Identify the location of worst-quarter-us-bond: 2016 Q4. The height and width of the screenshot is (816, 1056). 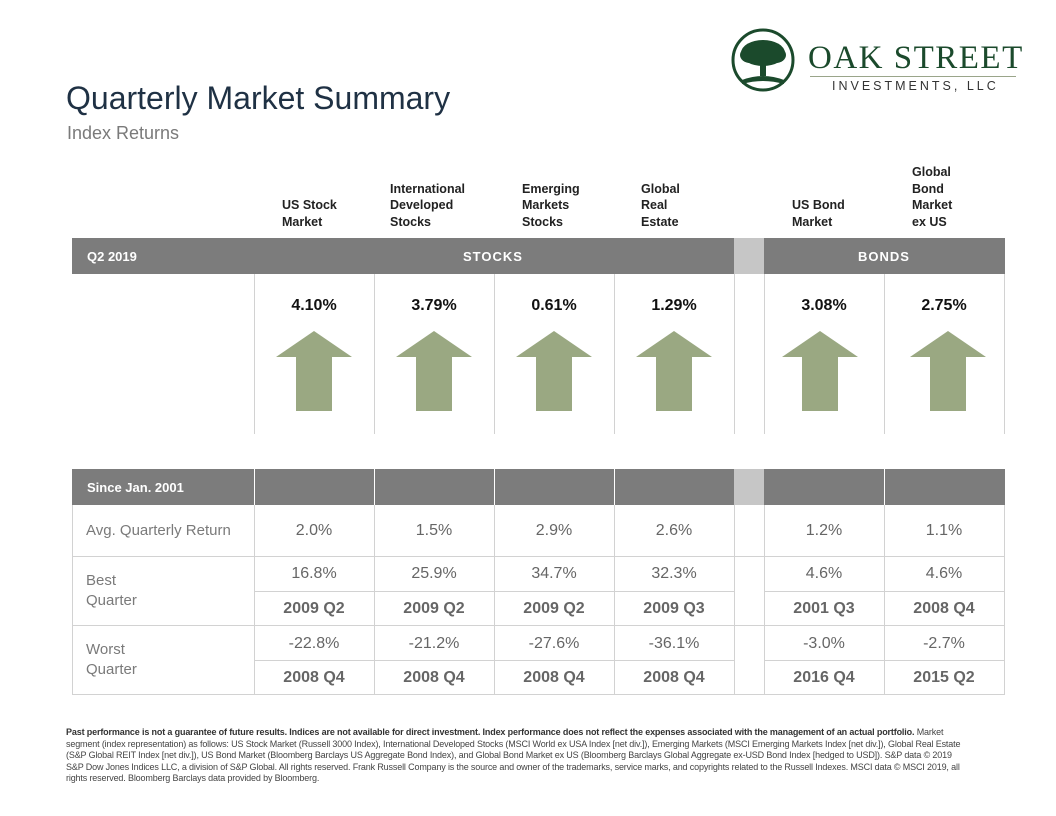
(824, 677).